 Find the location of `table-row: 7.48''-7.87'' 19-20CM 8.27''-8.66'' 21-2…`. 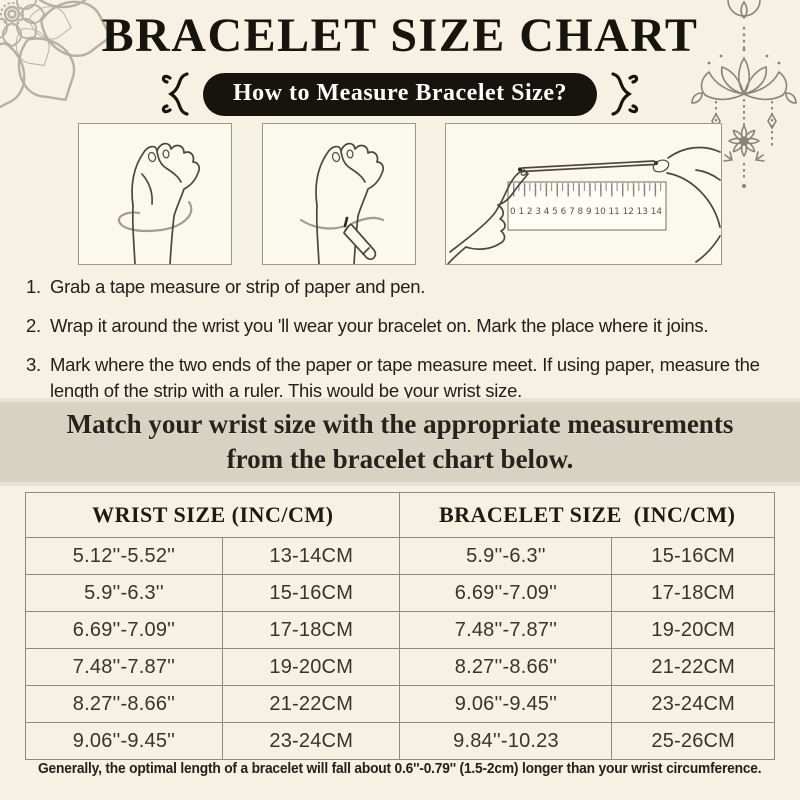

table-row: 7.48''-7.87'' 19-20CM 8.27''-8.66'' 21-2… is located at coordinates (400, 667).